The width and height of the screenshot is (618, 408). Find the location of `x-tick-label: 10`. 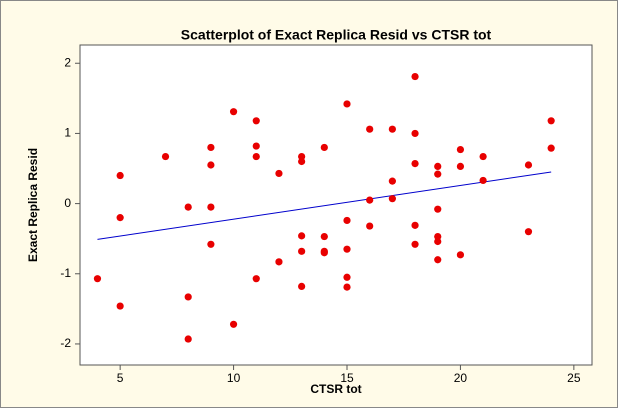

x-tick-label: 10 is located at coordinates (234, 378).